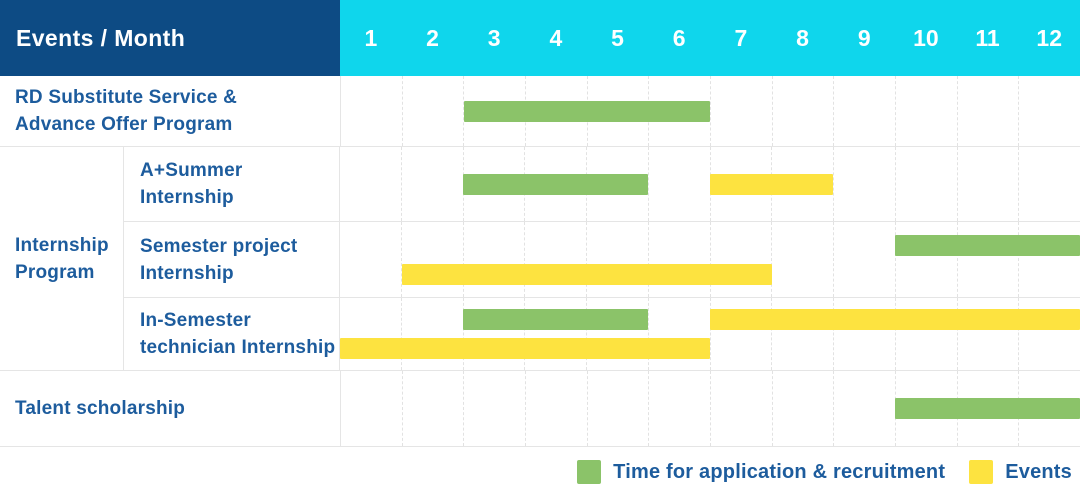  Describe the element at coordinates (371, 37) in the screenshot. I see `month-header-1: 1` at that location.